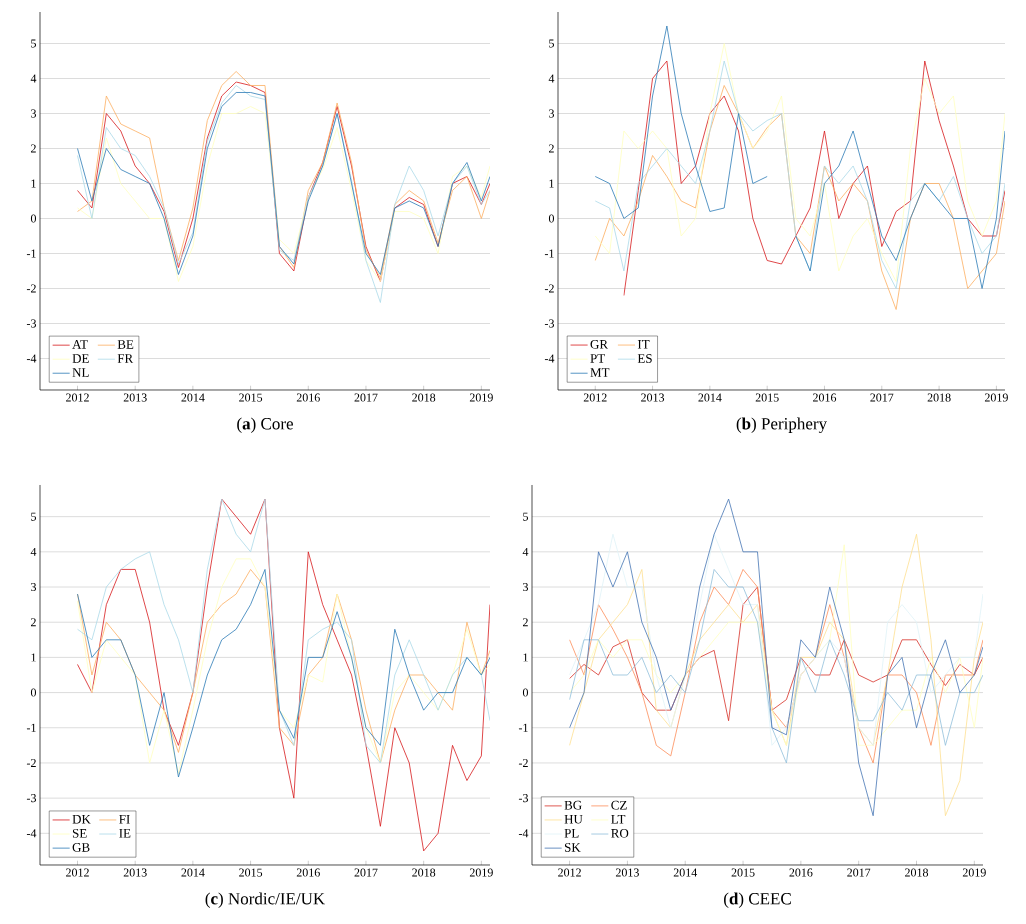 This screenshot has height=924, width=1026. What do you see at coordinates (600, 372) in the screenshot?
I see `legend-label: MT` at bounding box center [600, 372].